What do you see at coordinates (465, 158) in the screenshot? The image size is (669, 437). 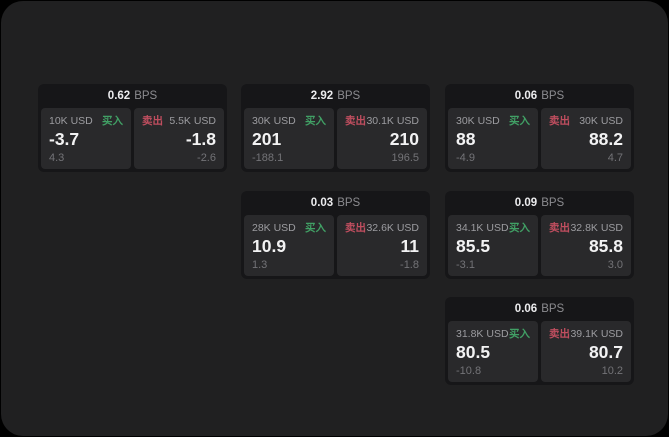 I see `buy-change: -4.9` at bounding box center [465, 158].